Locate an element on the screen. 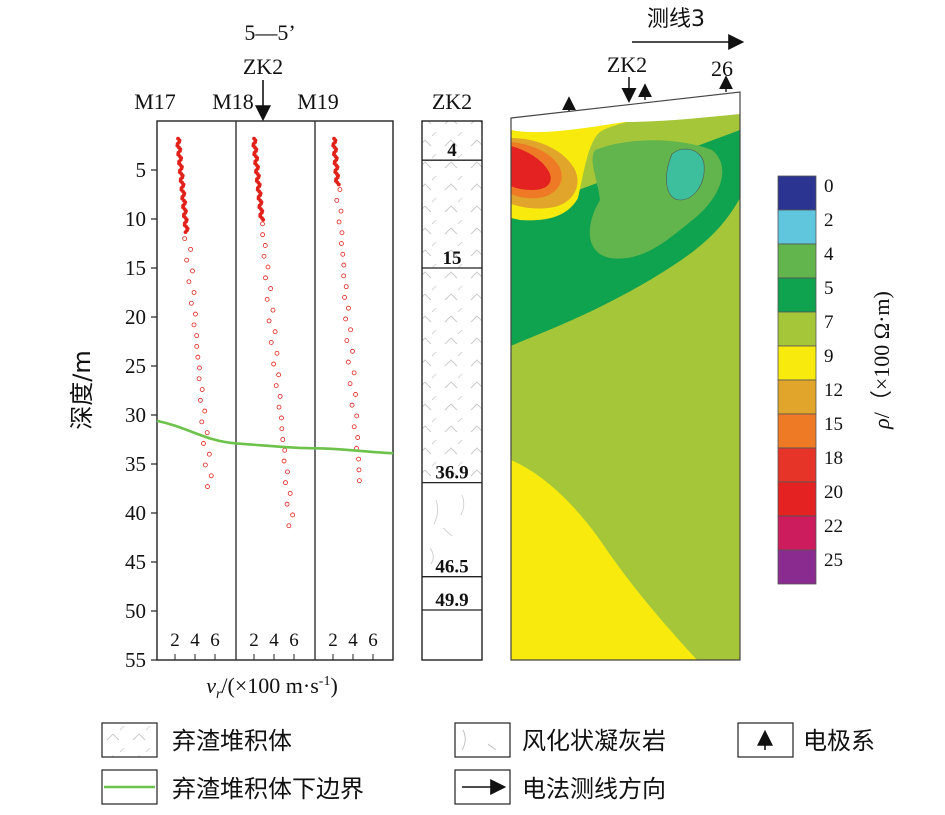 The height and width of the screenshot is (815, 945). colorbar-tick-label: 25 is located at coordinates (833, 560).